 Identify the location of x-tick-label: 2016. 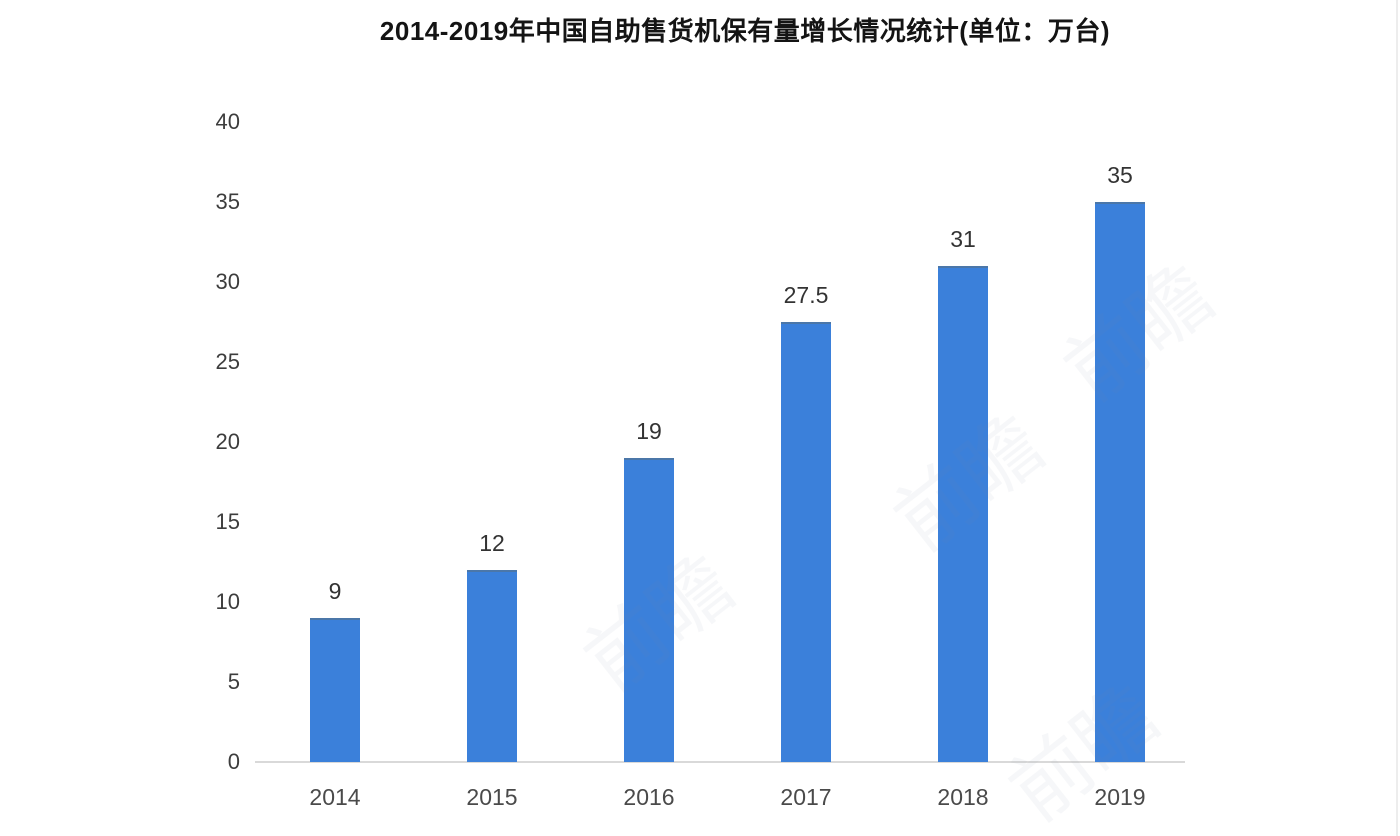
(649, 797).